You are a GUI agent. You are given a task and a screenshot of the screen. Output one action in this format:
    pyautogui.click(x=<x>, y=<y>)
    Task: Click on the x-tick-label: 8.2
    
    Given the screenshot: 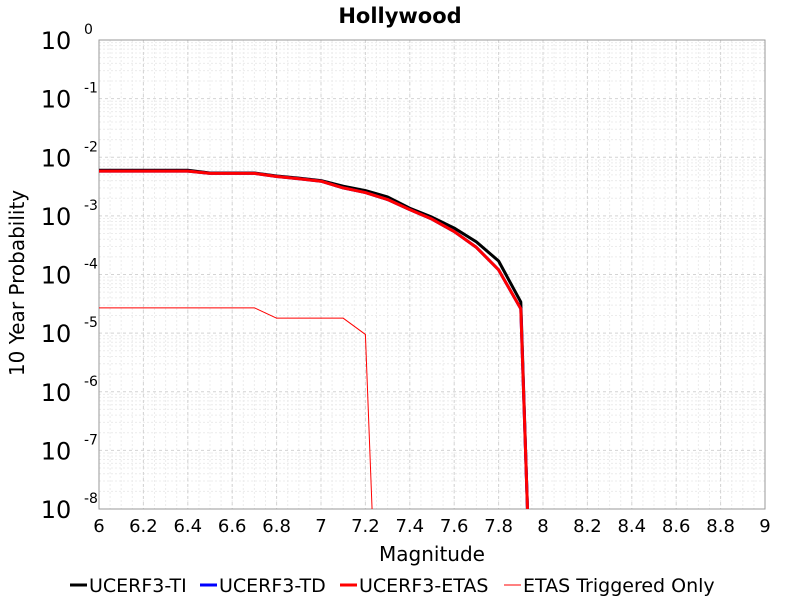 What is the action you would take?
    pyautogui.click(x=587, y=526)
    